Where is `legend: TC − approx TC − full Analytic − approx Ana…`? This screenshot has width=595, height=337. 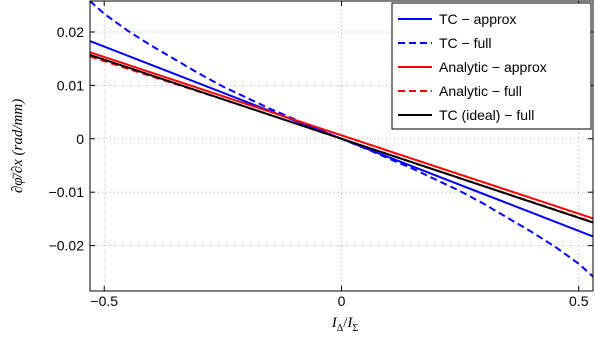 legend: TC − approx TC − full Analytic − approx Ana… is located at coordinates (491, 66).